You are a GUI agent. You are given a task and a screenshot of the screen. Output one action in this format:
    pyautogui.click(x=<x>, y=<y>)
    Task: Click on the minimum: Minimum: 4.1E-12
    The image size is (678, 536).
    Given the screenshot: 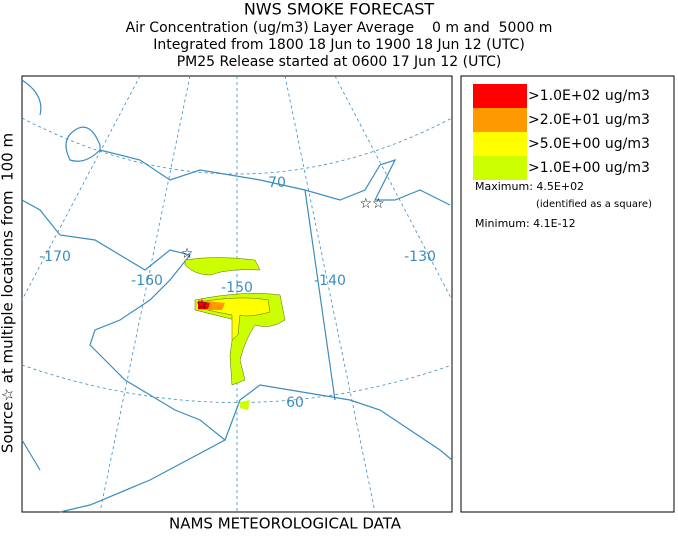 What is the action you would take?
    pyautogui.click(x=525, y=223)
    